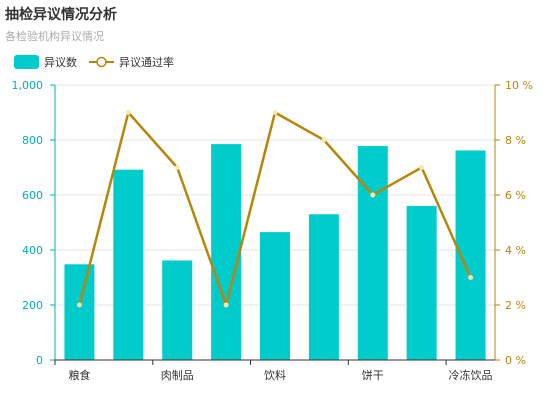 The width and height of the screenshot is (550, 420). What do you see at coordinates (26, 62) in the screenshot?
I see `legend-swatch-bar` at bounding box center [26, 62].